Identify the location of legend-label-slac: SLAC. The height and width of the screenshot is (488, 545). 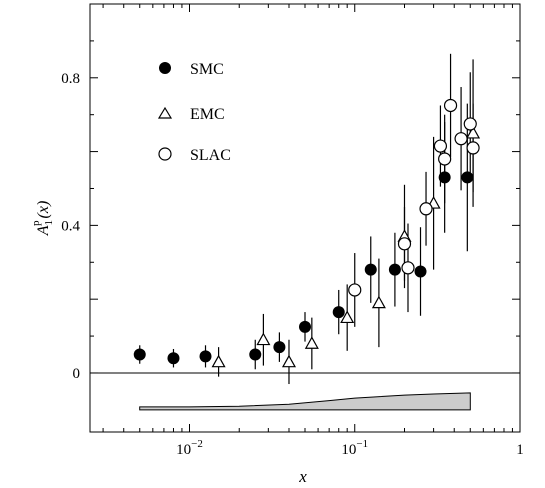
(210, 155).